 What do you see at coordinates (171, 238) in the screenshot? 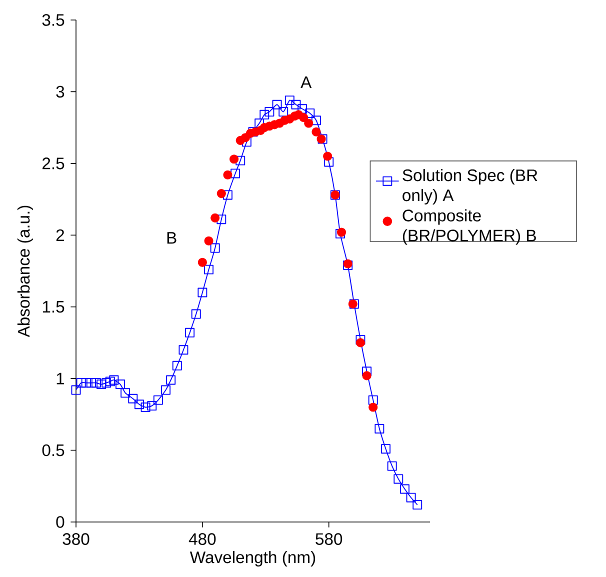
I see `annotation: B` at bounding box center [171, 238].